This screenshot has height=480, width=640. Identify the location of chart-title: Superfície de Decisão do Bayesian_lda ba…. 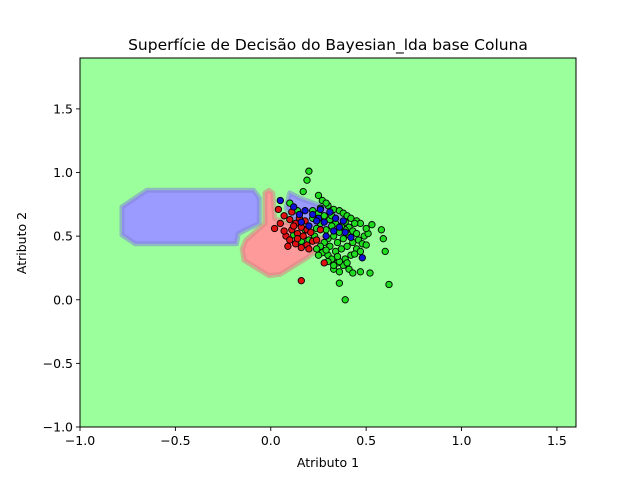
(328, 45).